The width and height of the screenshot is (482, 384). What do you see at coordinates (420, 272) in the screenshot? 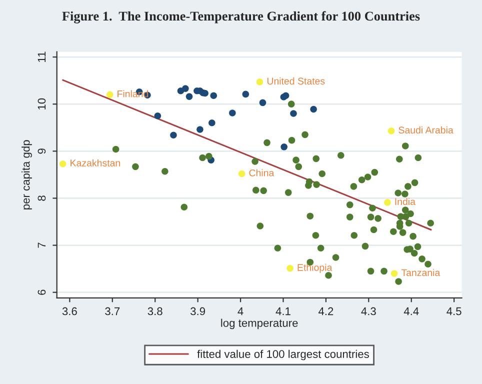
I see `annotation: Tanzania` at bounding box center [420, 272].